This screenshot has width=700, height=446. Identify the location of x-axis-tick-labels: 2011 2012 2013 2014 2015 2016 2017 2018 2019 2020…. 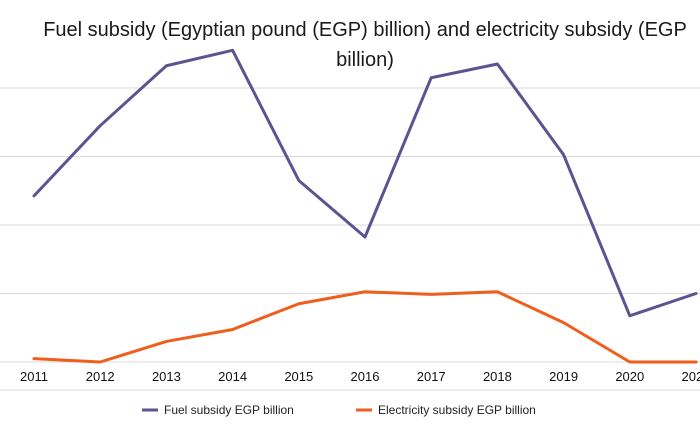
(360, 376).